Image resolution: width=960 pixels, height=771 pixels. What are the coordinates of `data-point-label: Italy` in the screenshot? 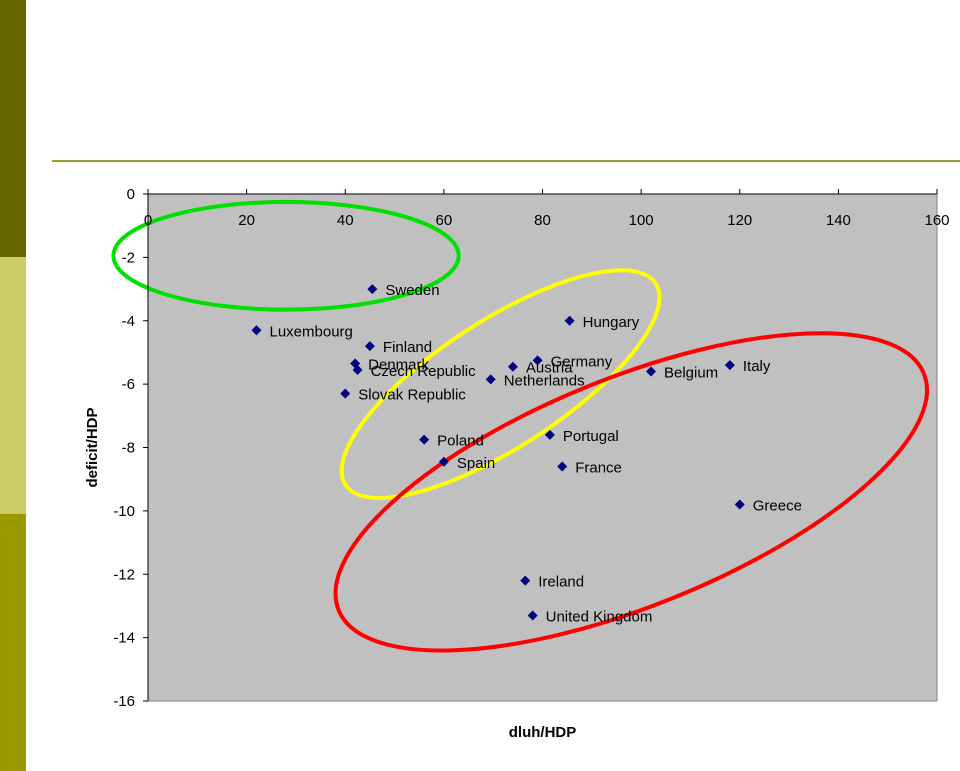 It's located at (757, 366).